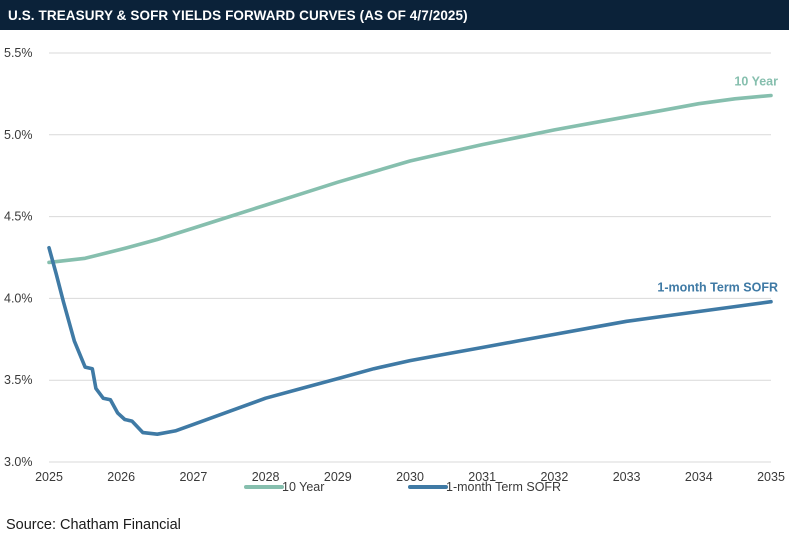 The height and width of the screenshot is (540, 789). I want to click on legend: 10 Year 1-month Term SOFR, so click(402, 487).